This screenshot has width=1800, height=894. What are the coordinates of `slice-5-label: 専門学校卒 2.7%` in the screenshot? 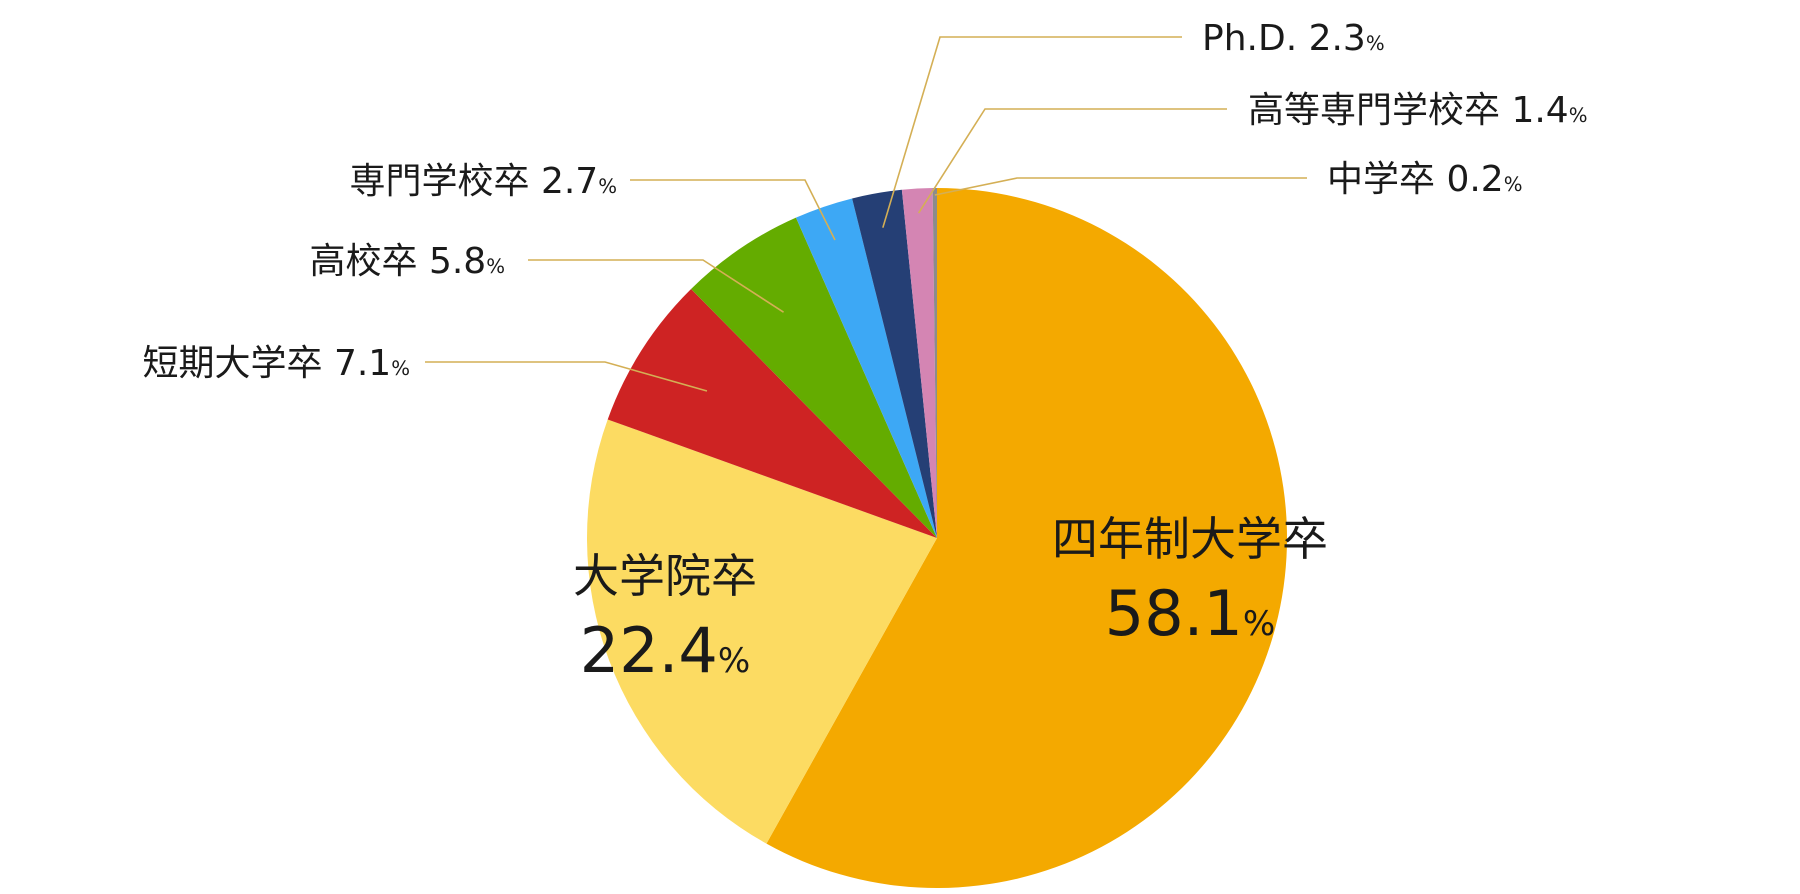 It's located at (484, 181).